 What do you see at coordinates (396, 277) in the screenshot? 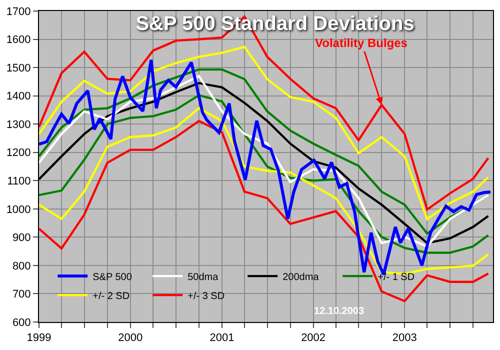
I see `legend-label: +/- 1 SD` at bounding box center [396, 277].